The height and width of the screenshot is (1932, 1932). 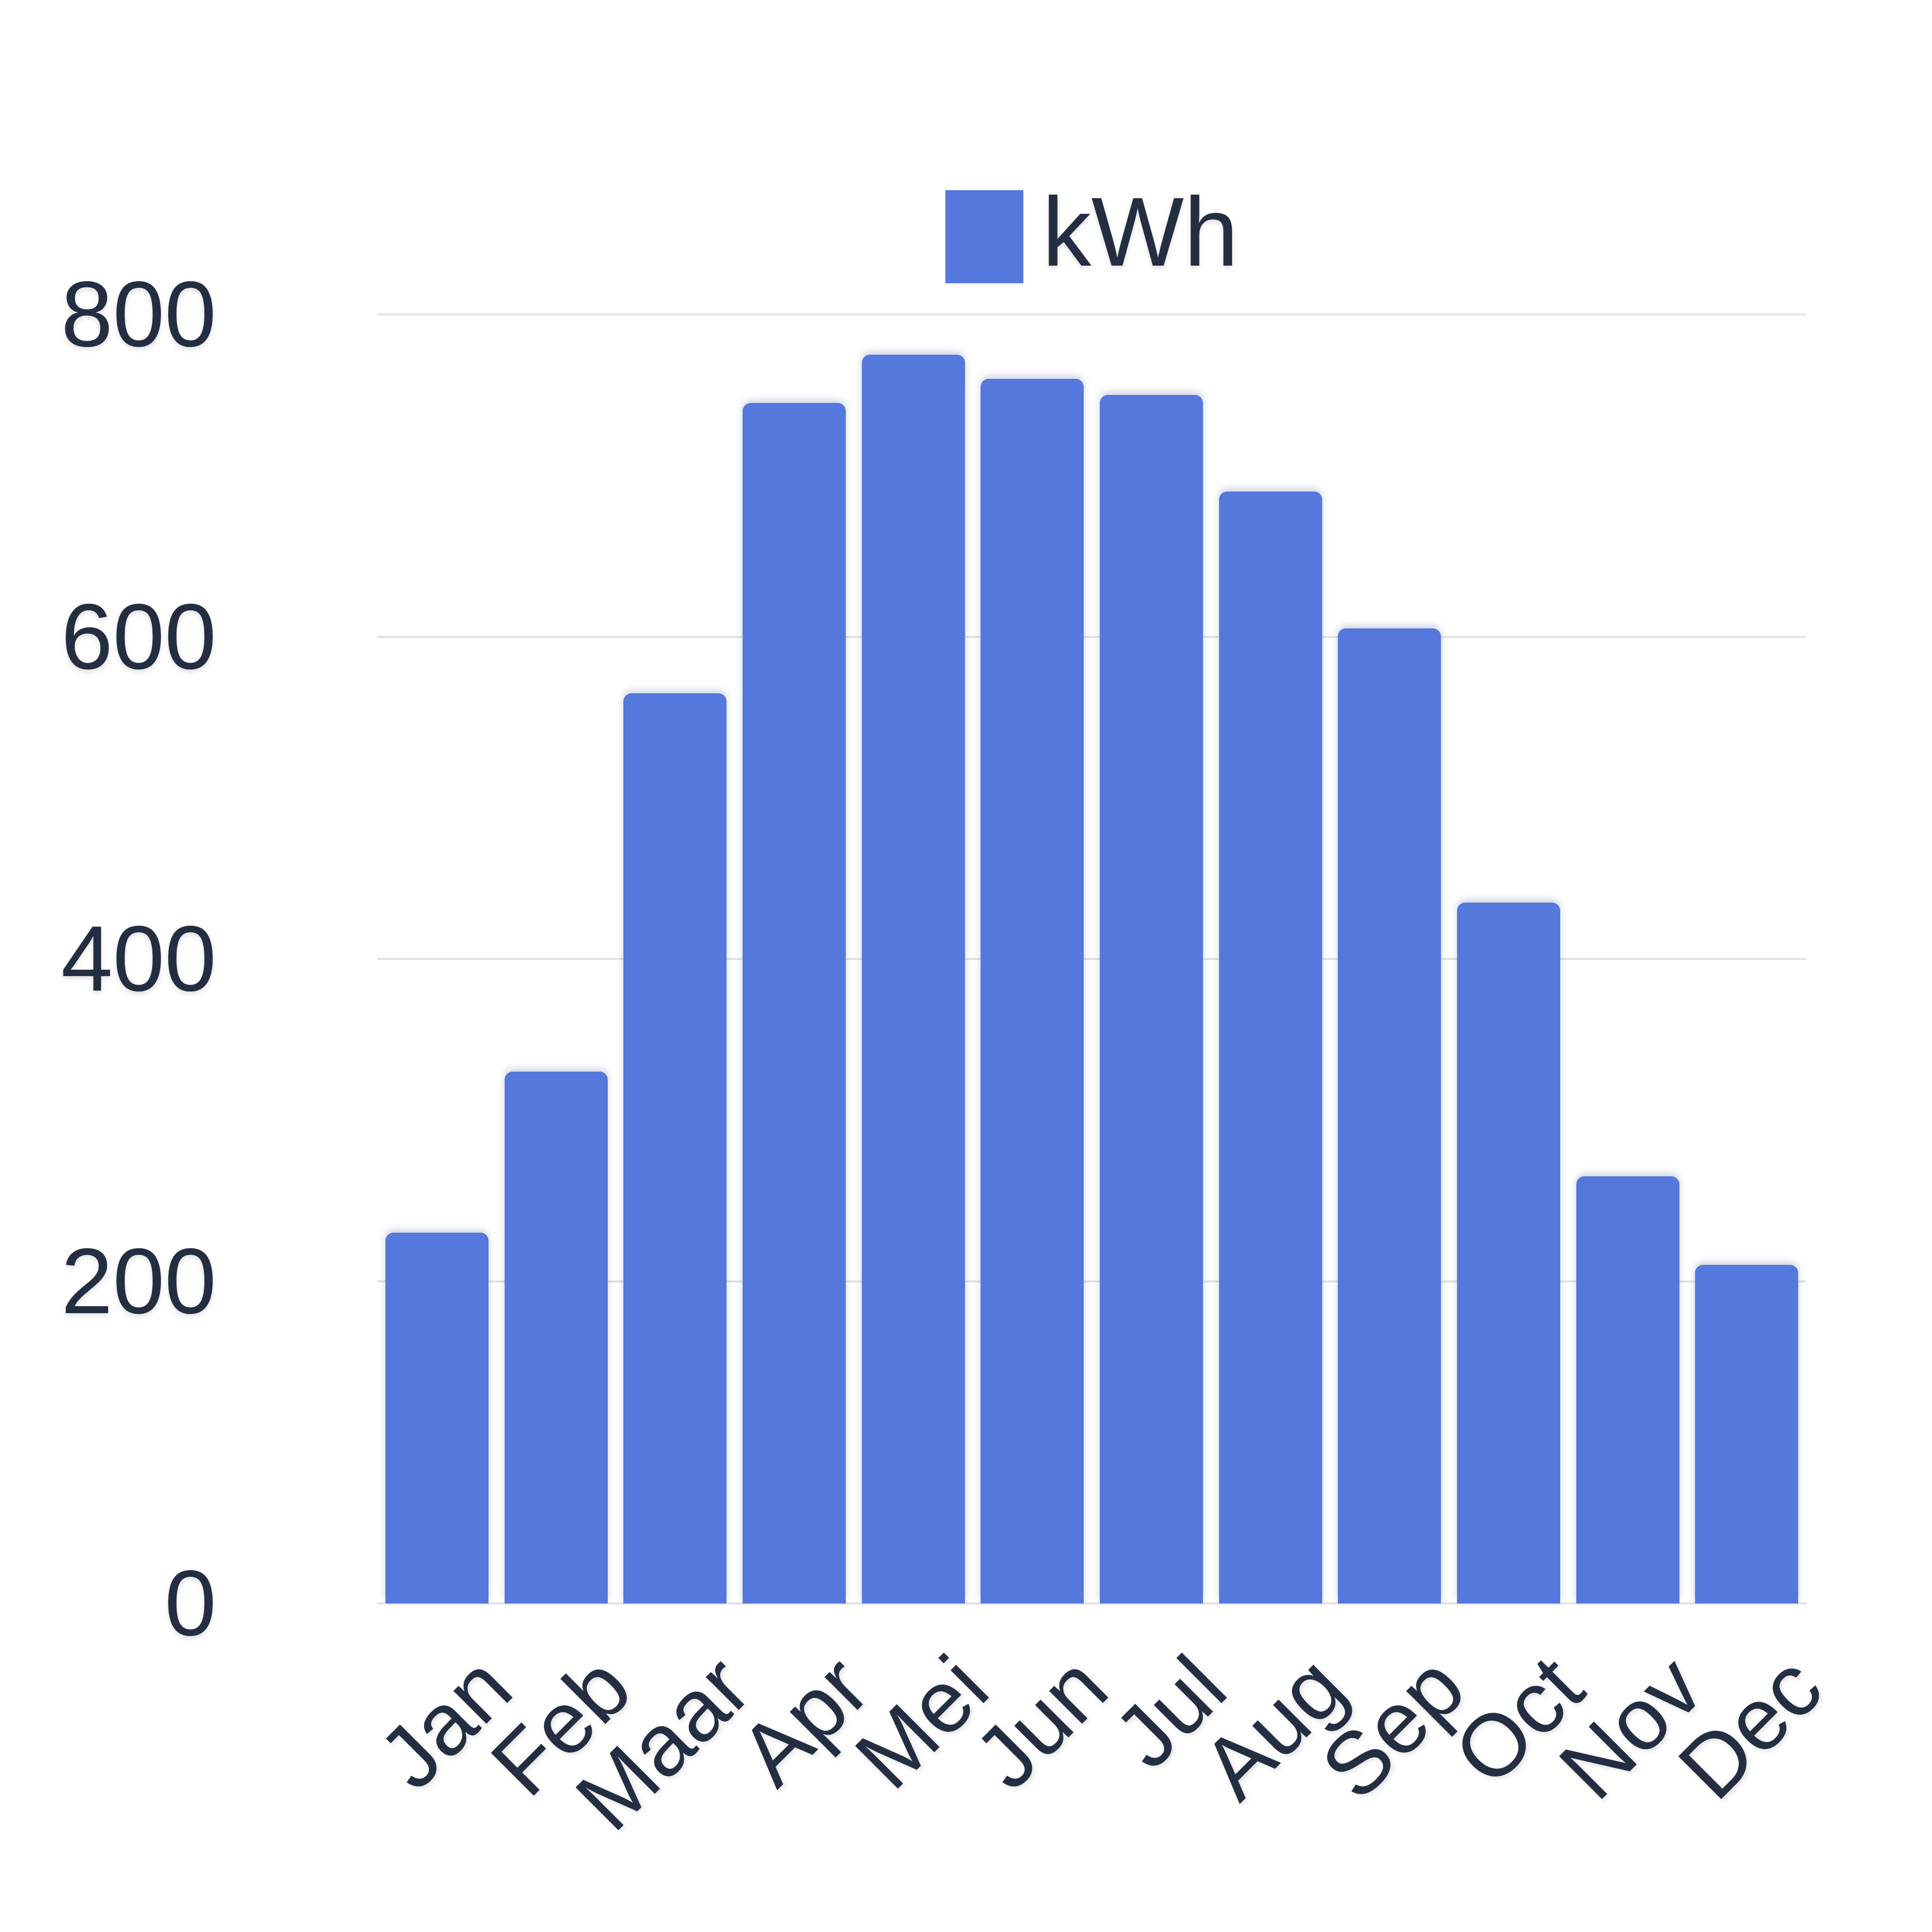 What do you see at coordinates (1032, 991) in the screenshot?
I see `bar-jun` at bounding box center [1032, 991].